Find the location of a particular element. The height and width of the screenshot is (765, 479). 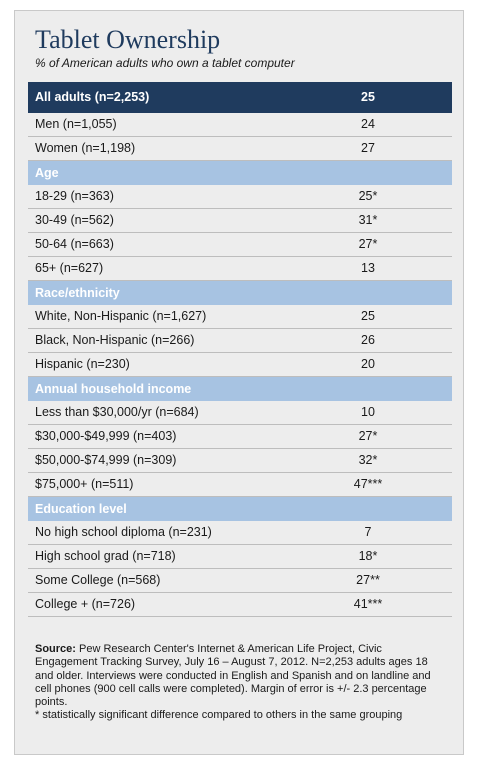

table-row: Less than $30,000/yr (n=684) 10 is located at coordinates (240, 413).